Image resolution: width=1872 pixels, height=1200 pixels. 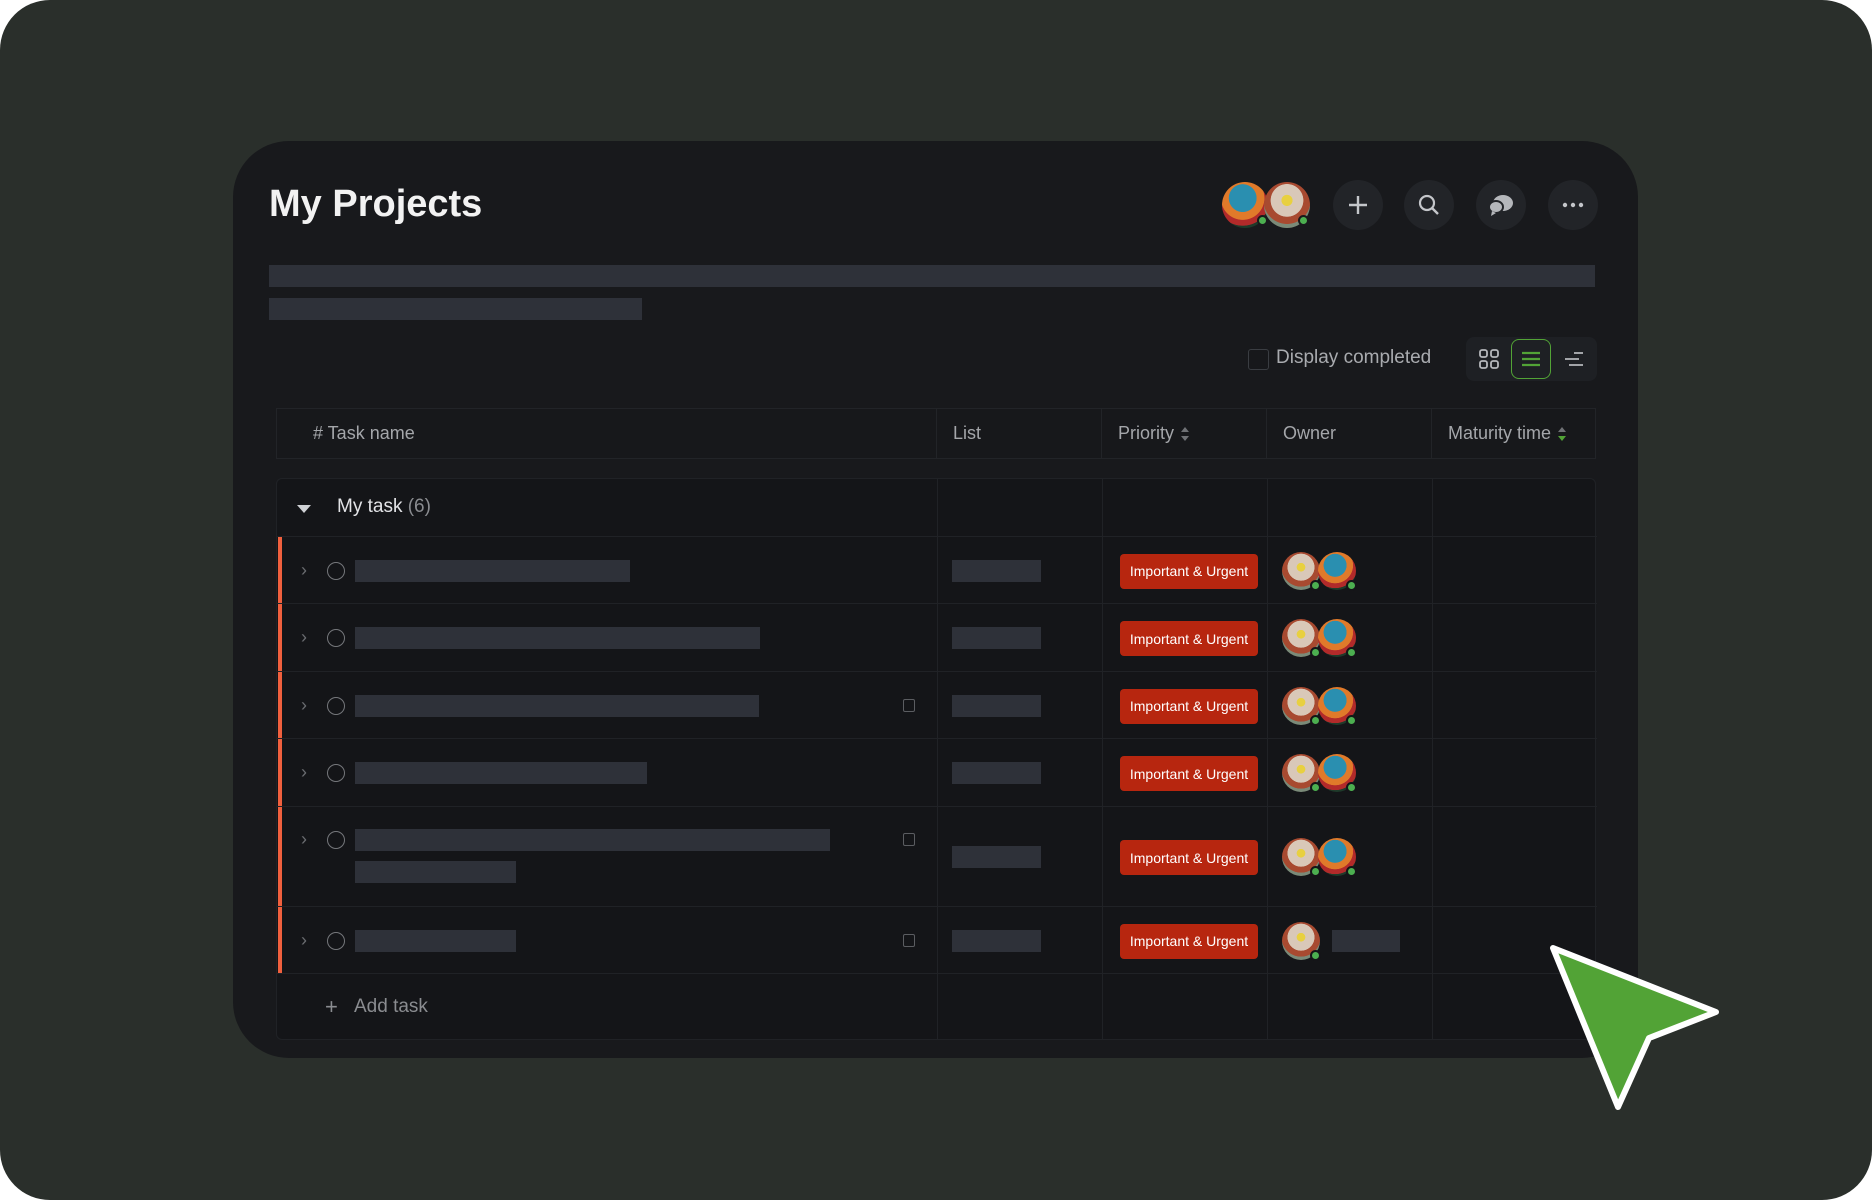 I want to click on maturity-time-label: Maturity time, so click(x=1500, y=433).